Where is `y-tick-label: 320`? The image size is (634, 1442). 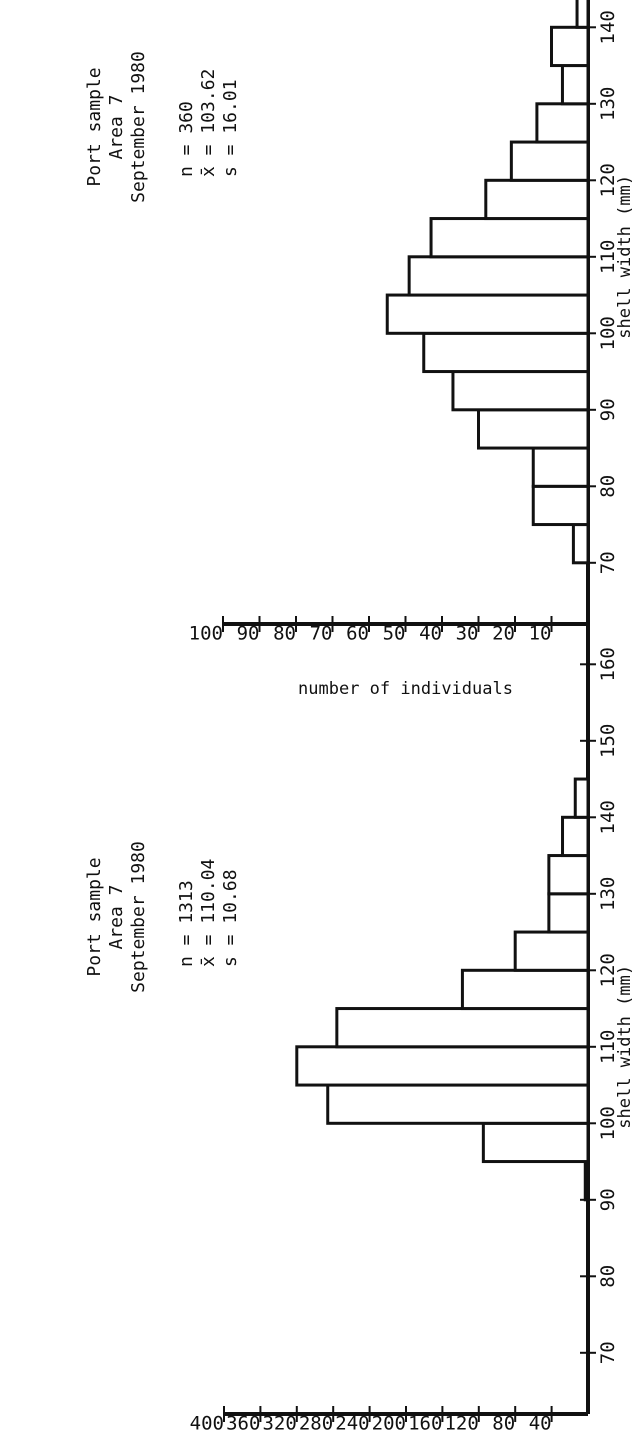 y-tick-label: 320 is located at coordinates (279, 1424).